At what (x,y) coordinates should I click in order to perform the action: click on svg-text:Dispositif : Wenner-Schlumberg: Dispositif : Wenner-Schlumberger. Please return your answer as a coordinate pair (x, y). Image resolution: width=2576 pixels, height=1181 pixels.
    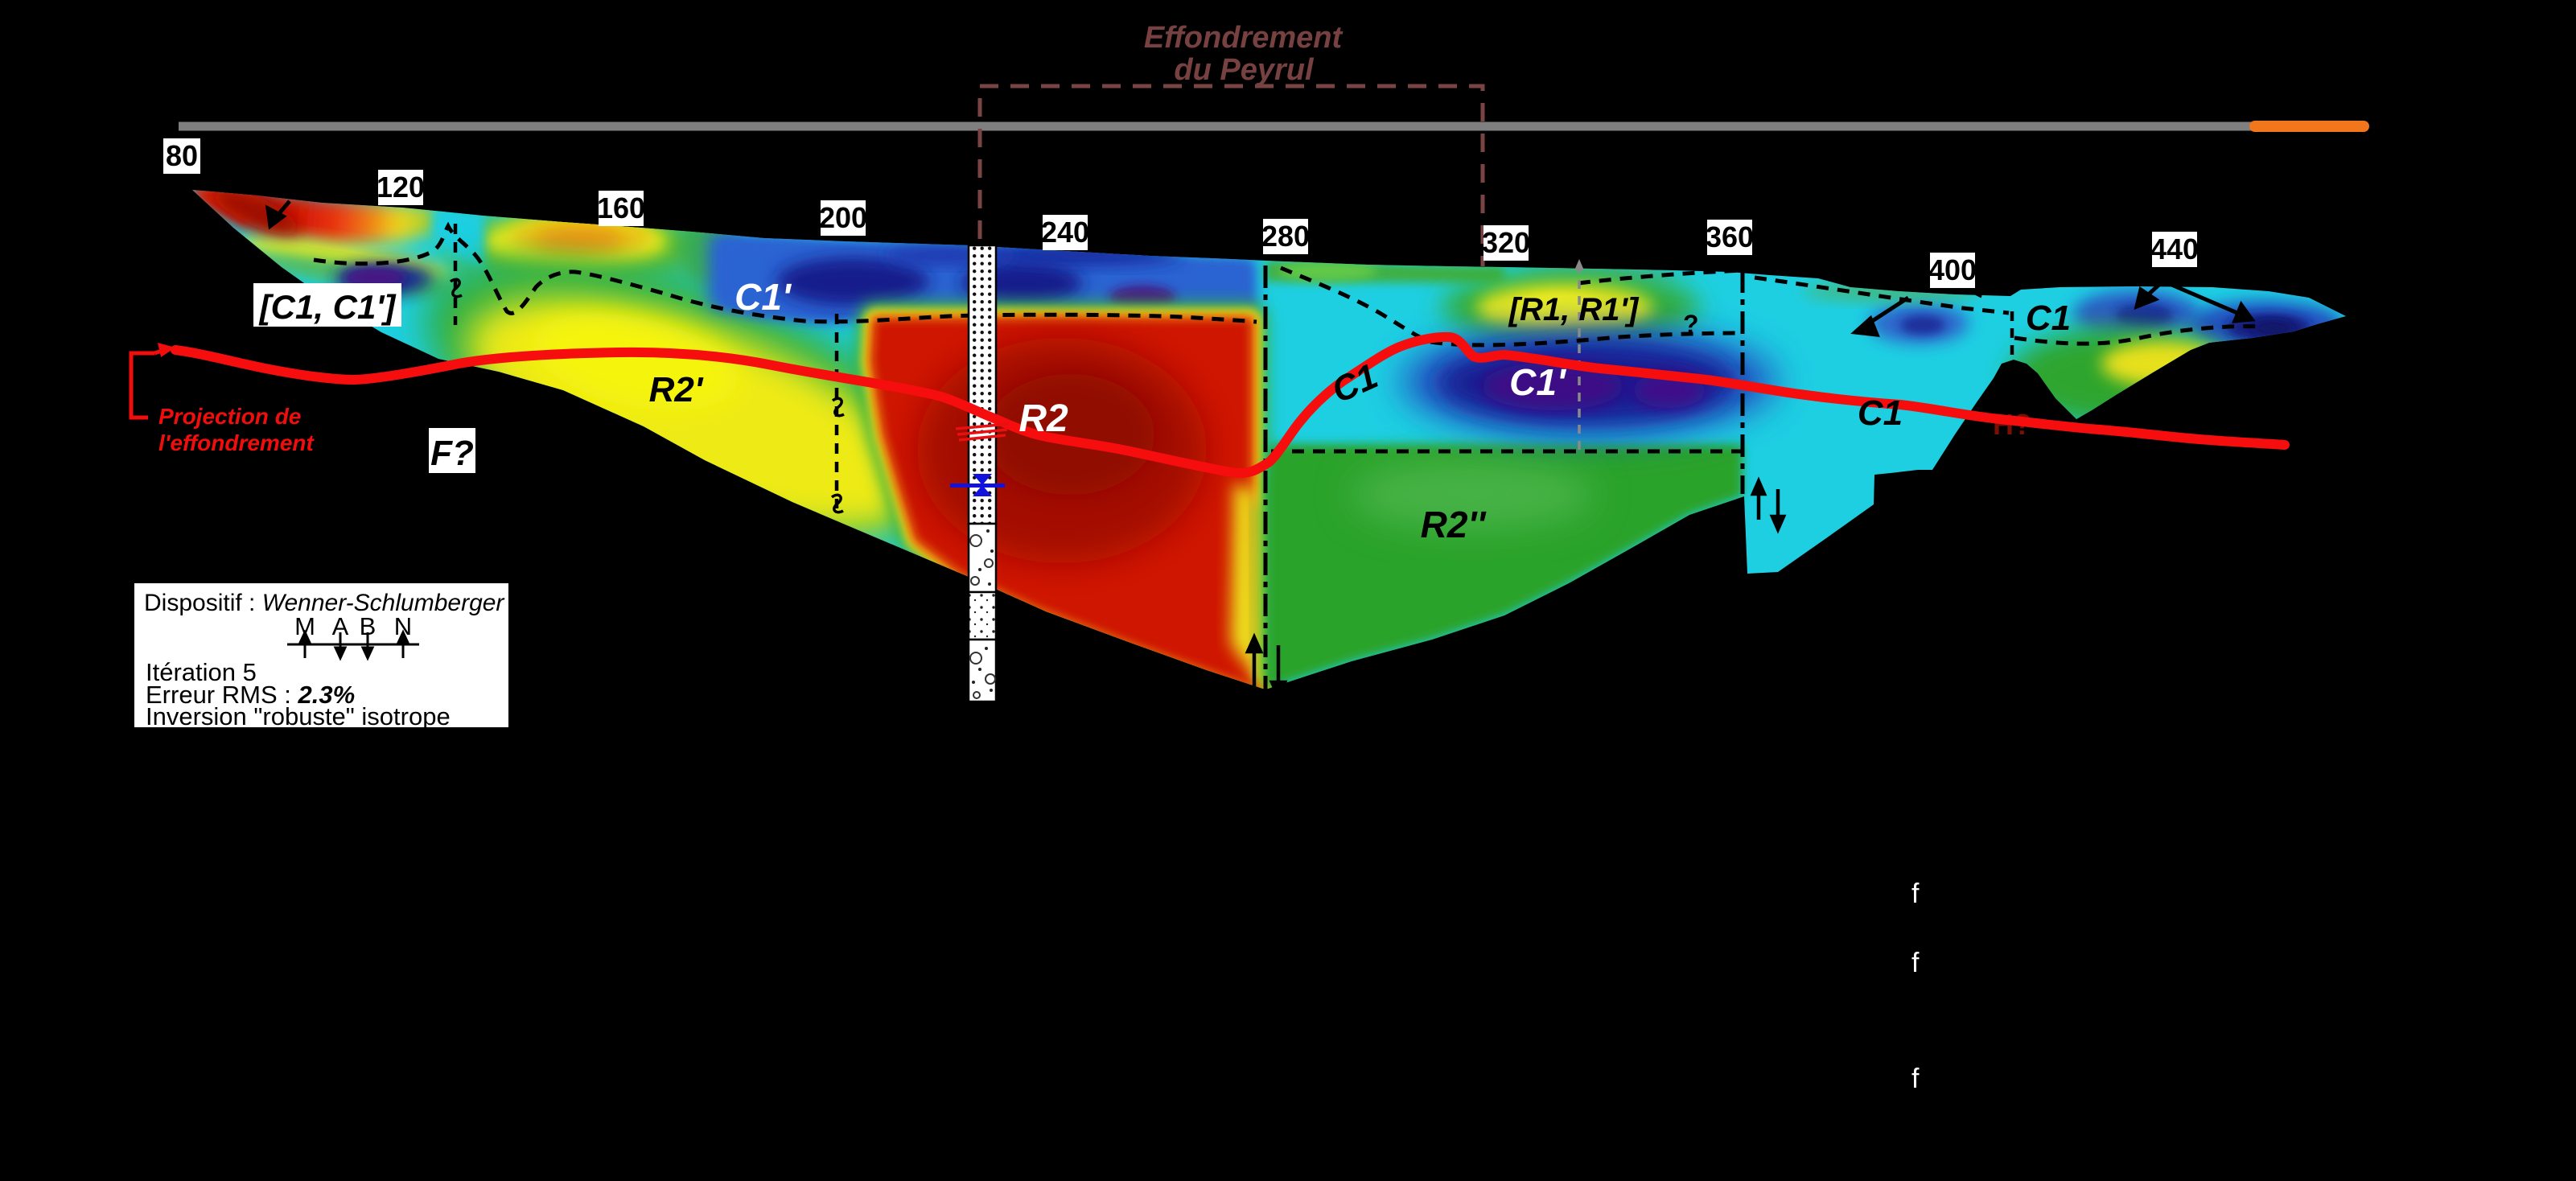
    Looking at the image, I should click on (324, 603).